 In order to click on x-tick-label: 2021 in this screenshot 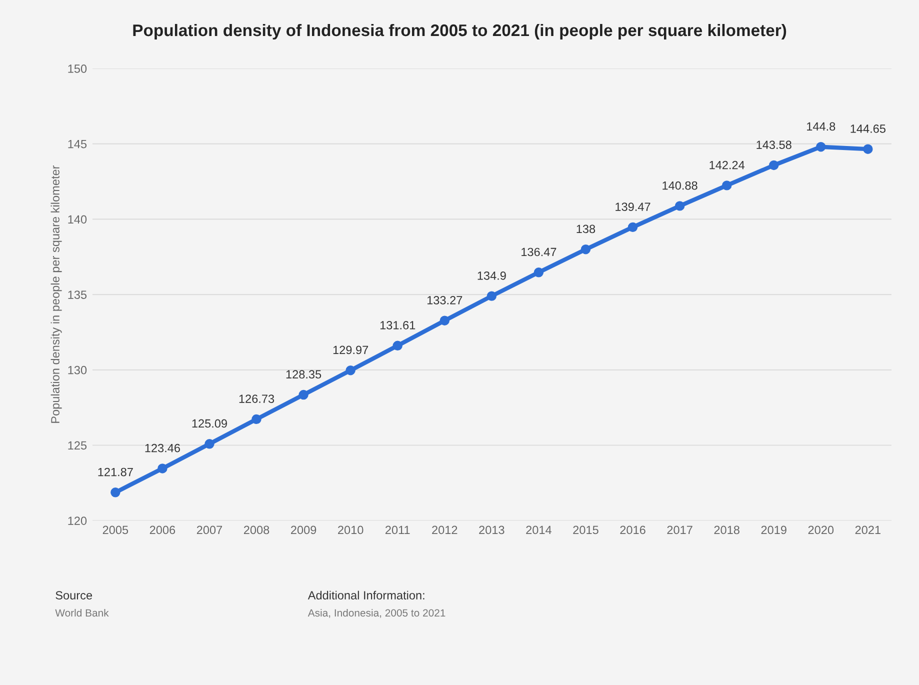, I will do `click(867, 530)`.